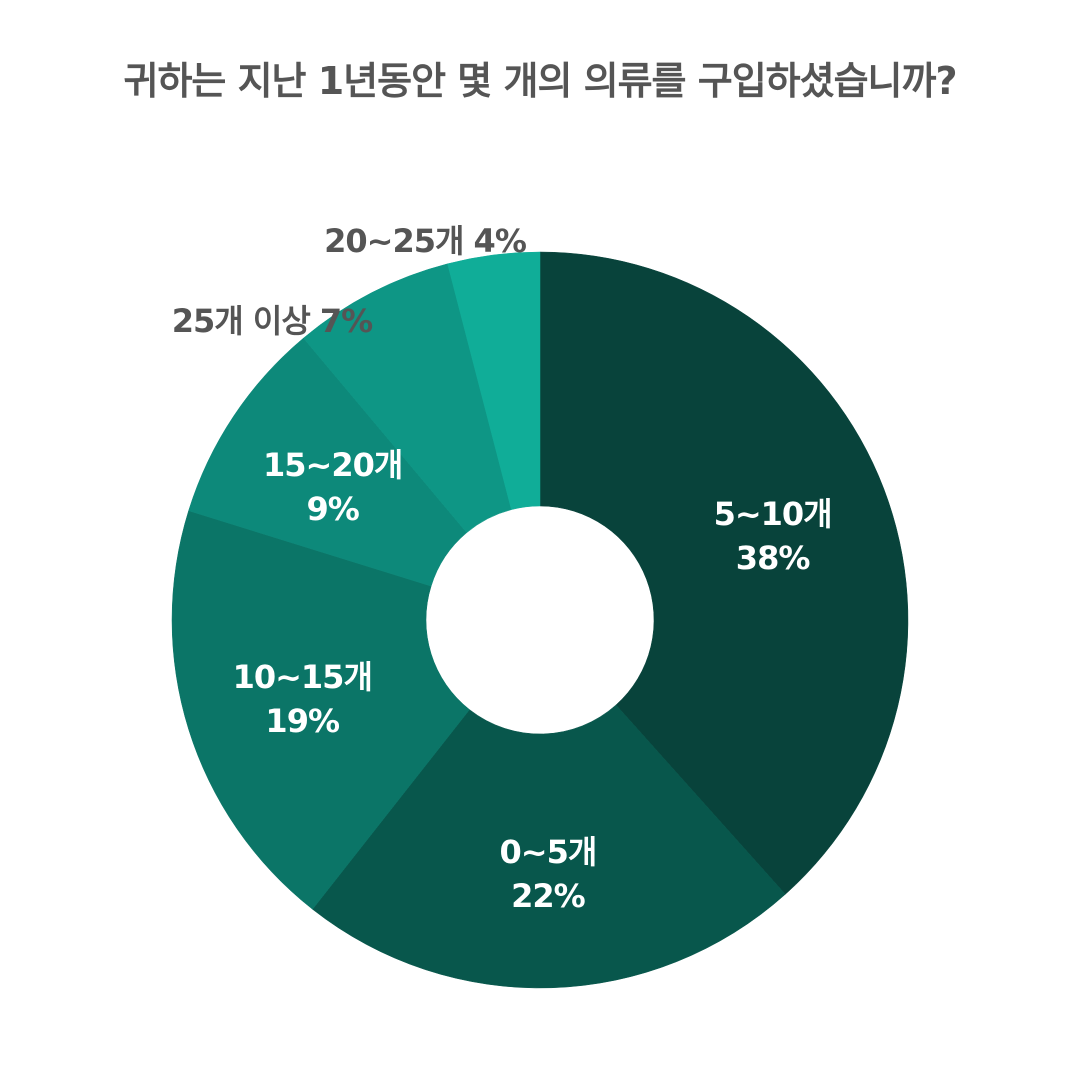  What do you see at coordinates (425, 241) in the screenshot?
I see `slice-outside-label: 20~25개 4%` at bounding box center [425, 241].